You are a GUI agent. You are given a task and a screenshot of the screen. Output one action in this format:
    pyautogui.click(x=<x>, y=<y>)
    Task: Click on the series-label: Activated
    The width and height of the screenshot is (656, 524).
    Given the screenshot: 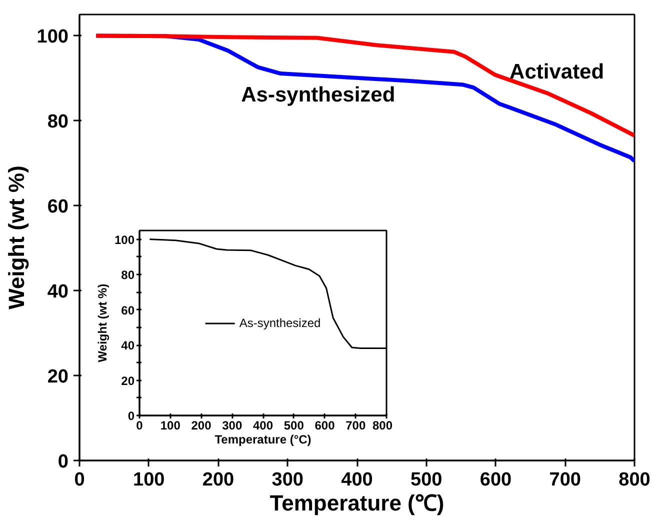 What is the action you would take?
    pyautogui.click(x=557, y=72)
    